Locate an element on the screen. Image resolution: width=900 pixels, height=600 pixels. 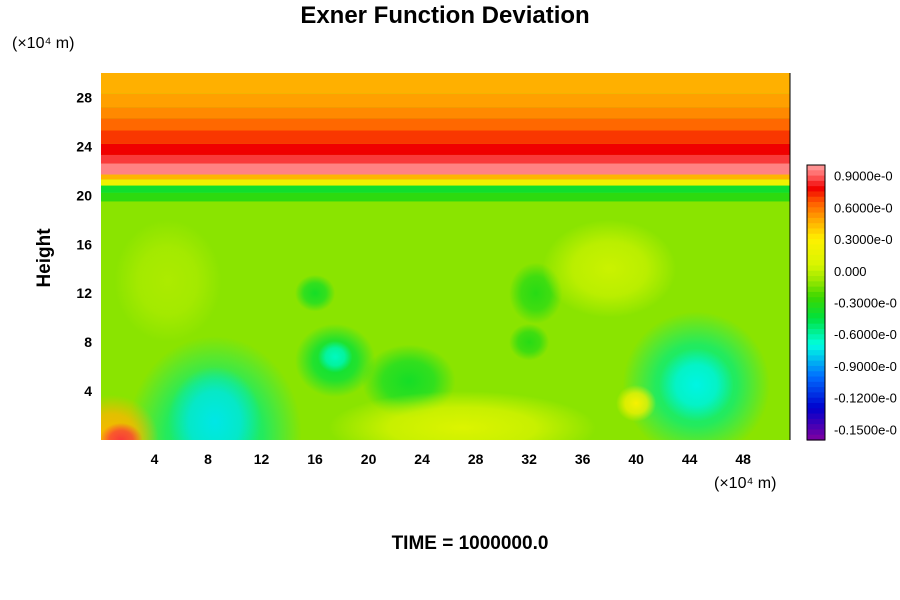
y-tick-label: 4 is located at coordinates (88, 391).